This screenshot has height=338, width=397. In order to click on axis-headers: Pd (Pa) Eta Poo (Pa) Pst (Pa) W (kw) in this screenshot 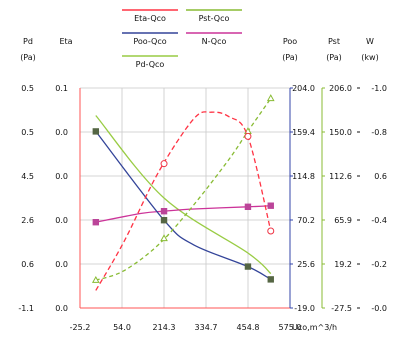, I will do `click(199, 49)`.